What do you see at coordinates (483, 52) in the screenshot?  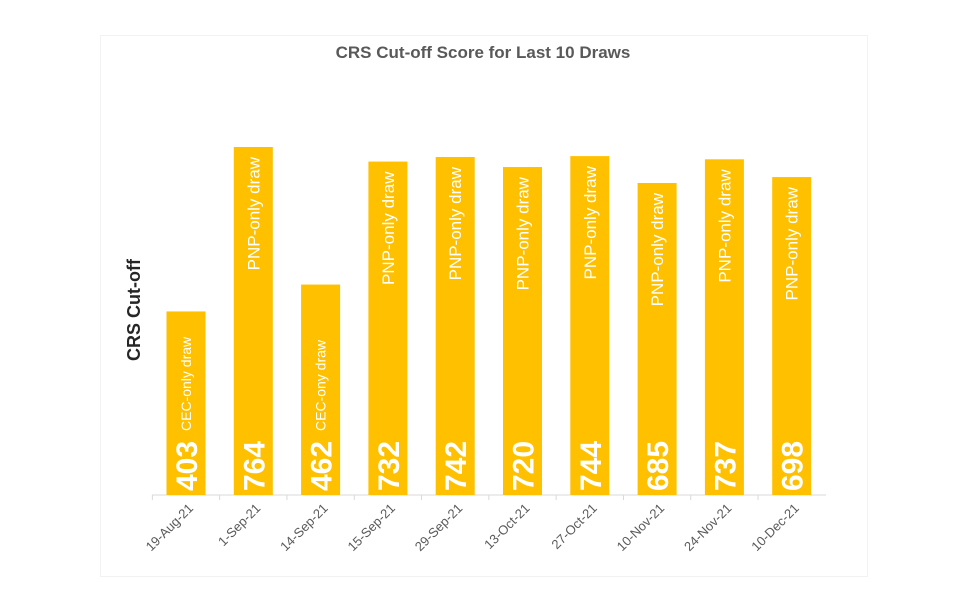 I see `chart-title: CRS Cut-off Score for Last 10 Draws` at bounding box center [483, 52].